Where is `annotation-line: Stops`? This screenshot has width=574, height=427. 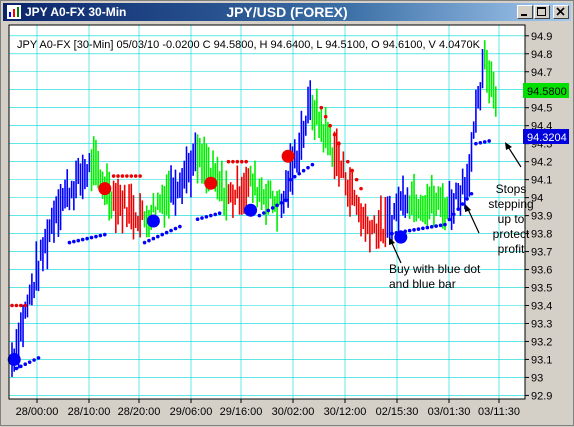
annotation-line: Stops is located at coordinates (511, 189).